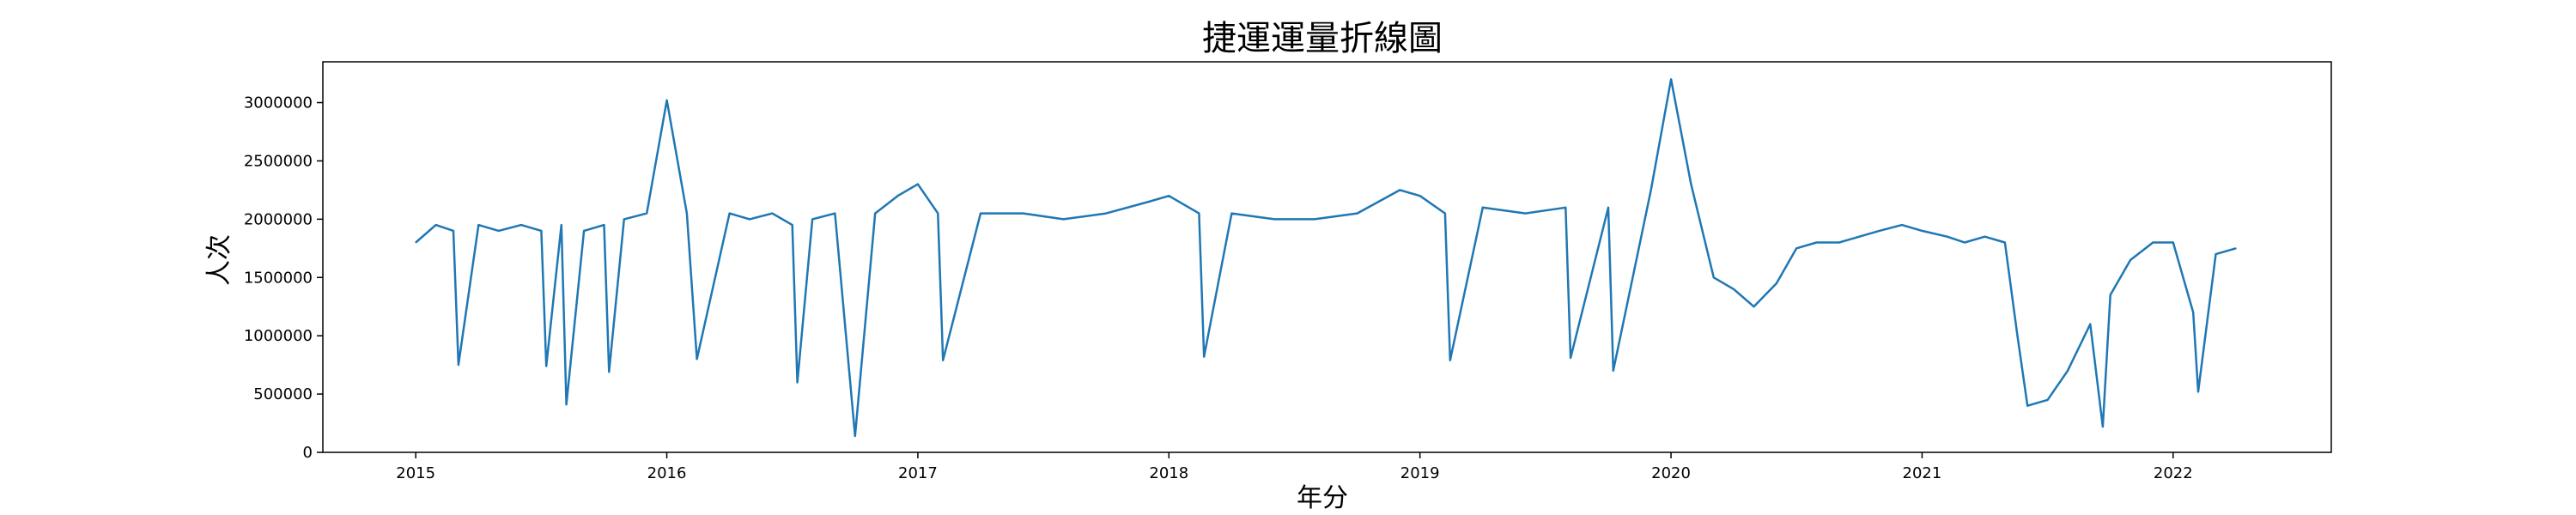  What do you see at coordinates (308, 453) in the screenshot?
I see `y-tick-label: 0` at bounding box center [308, 453].